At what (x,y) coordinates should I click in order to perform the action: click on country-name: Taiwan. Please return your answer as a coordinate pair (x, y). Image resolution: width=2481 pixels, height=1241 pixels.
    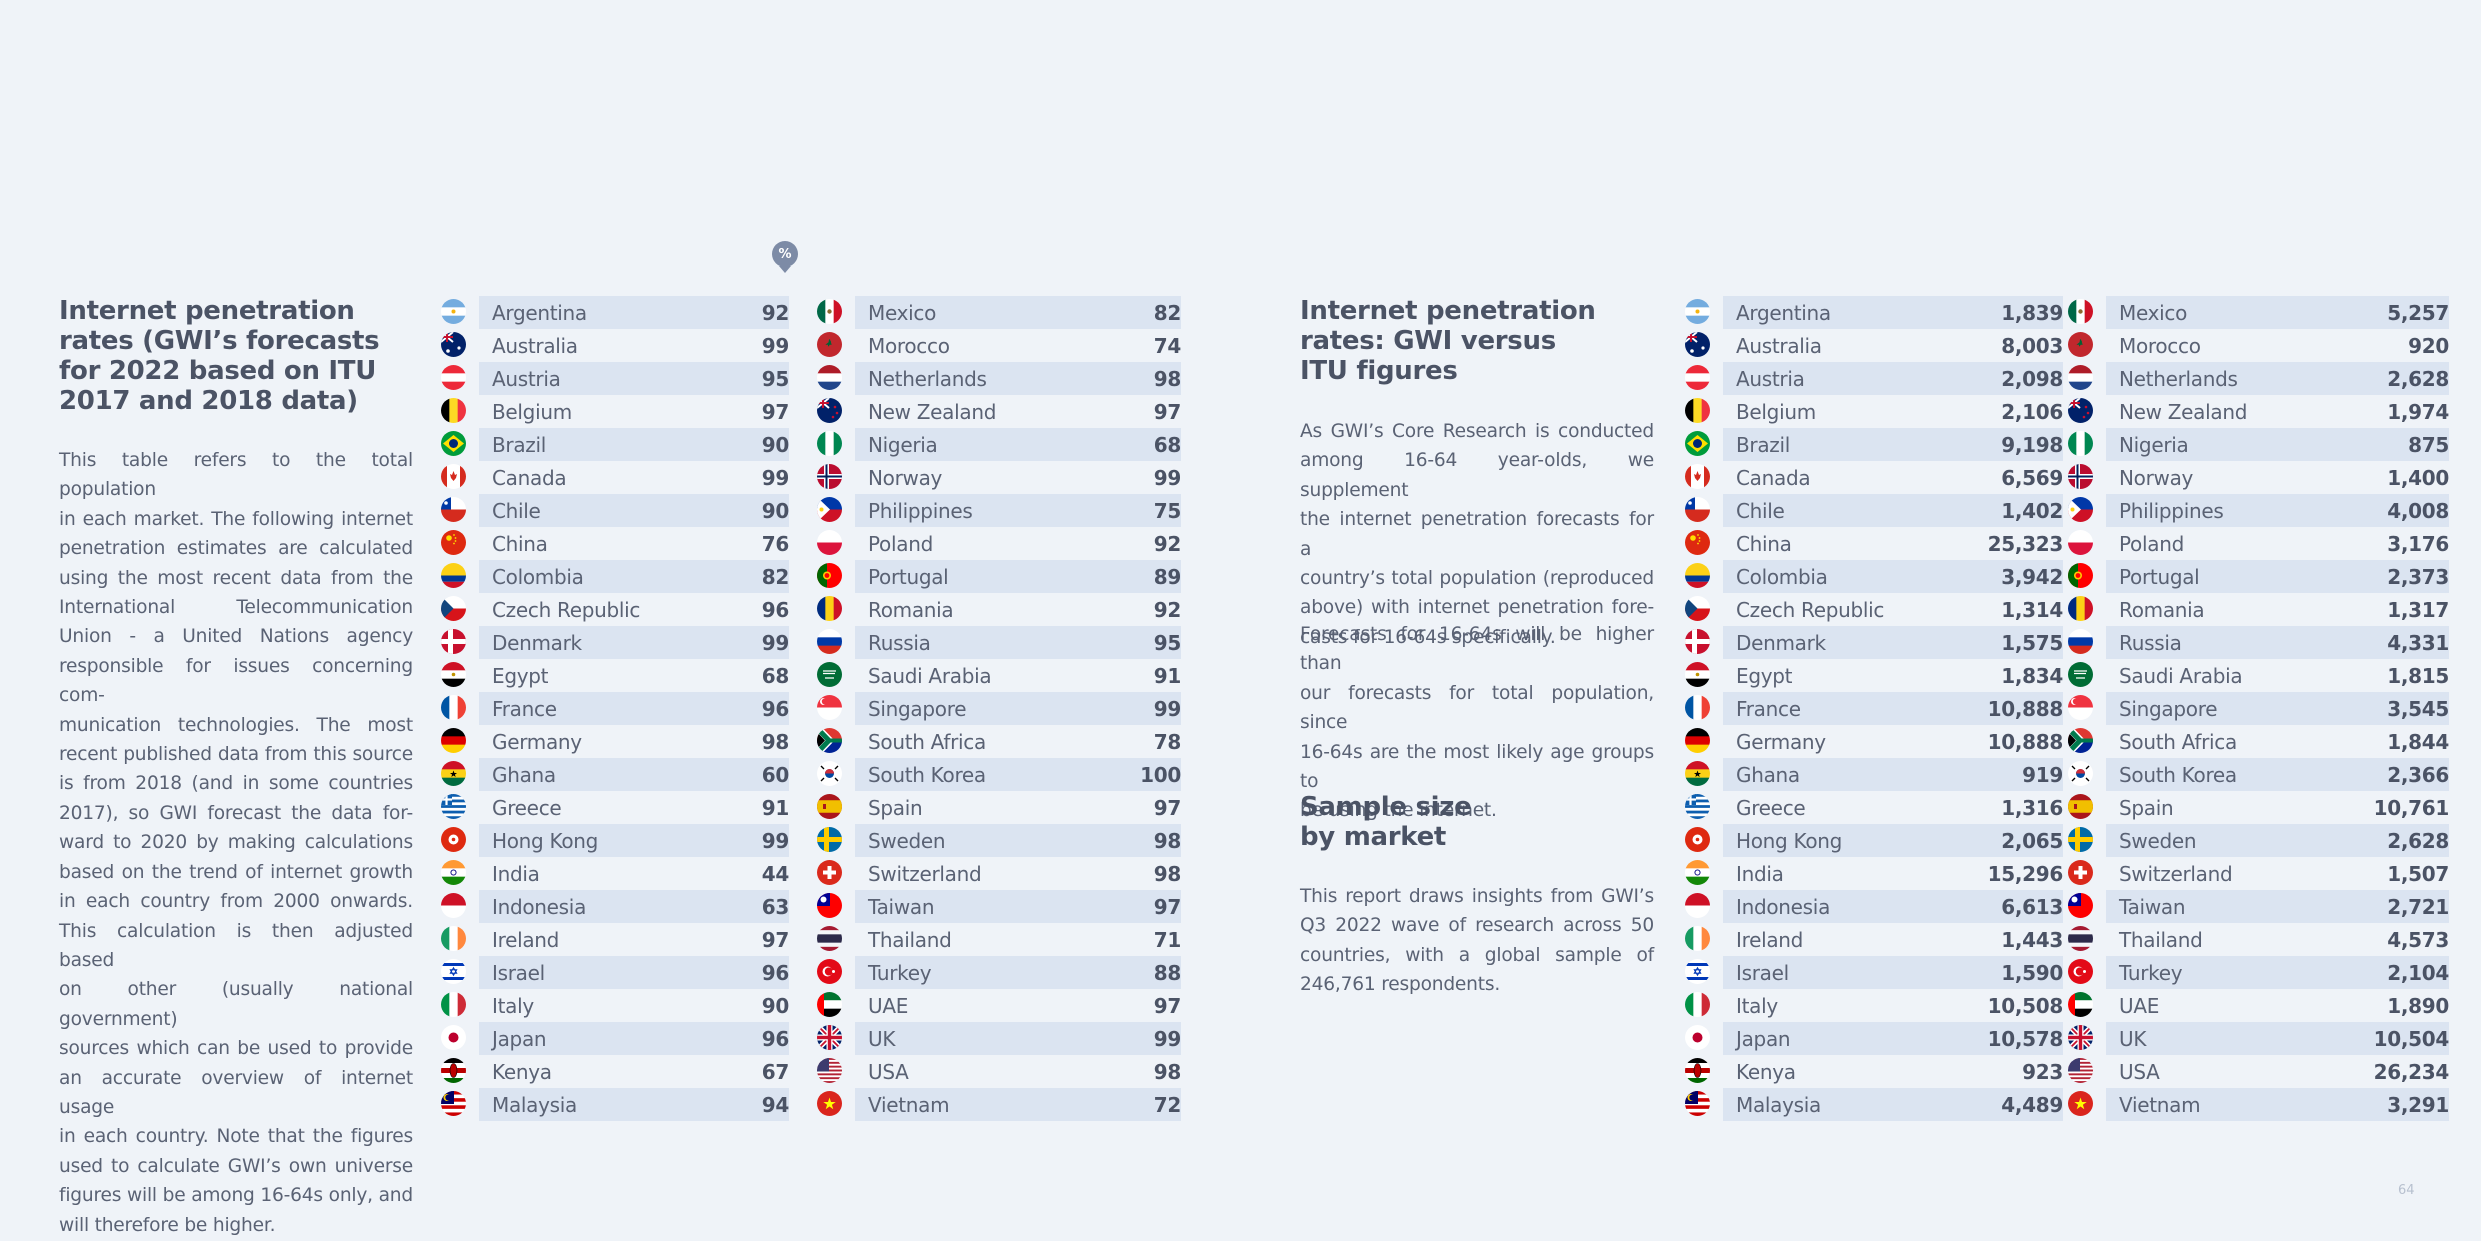
    Looking at the image, I should click on (2152, 906).